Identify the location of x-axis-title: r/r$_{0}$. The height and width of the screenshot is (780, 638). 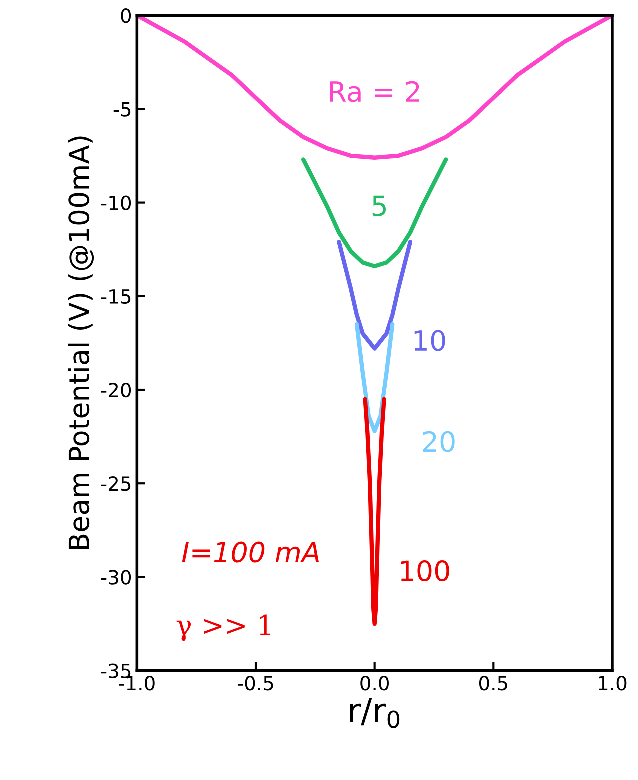
(375, 713).